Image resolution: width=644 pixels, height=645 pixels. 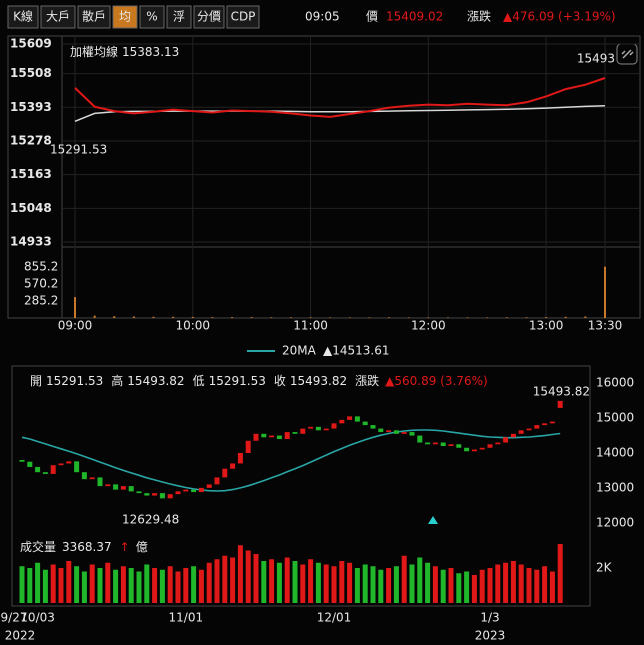 What do you see at coordinates (310, 326) in the screenshot?
I see `x-tick-label: 11:00` at bounding box center [310, 326].